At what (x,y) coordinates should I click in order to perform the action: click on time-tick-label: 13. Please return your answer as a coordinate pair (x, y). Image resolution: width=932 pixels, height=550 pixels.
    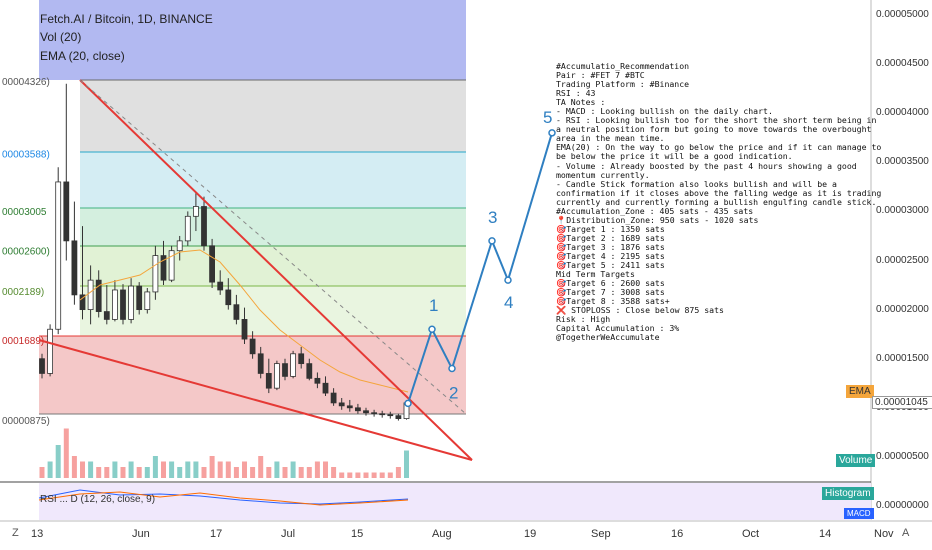
    Looking at the image, I should click on (37, 534).